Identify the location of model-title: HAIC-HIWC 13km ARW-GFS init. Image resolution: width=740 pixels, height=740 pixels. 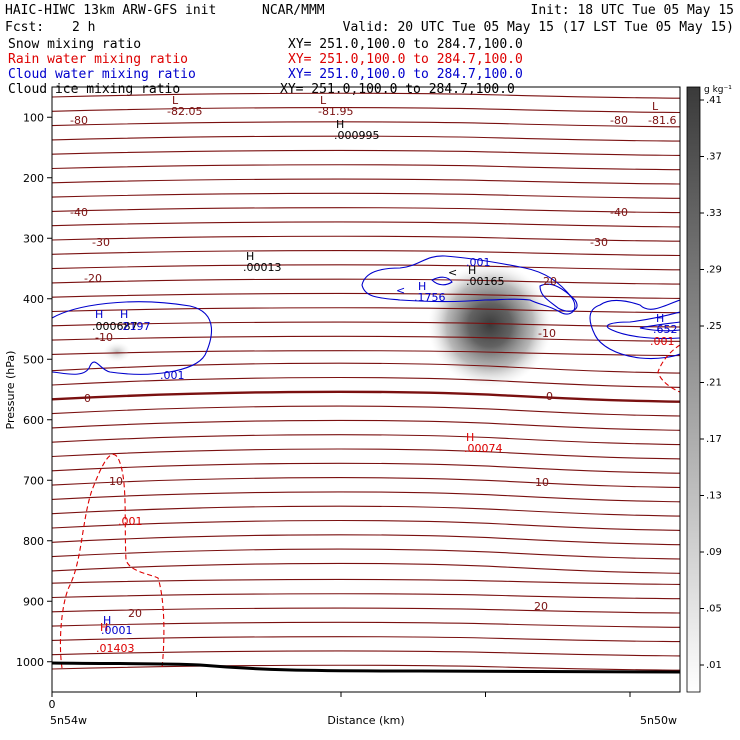
(110, 10).